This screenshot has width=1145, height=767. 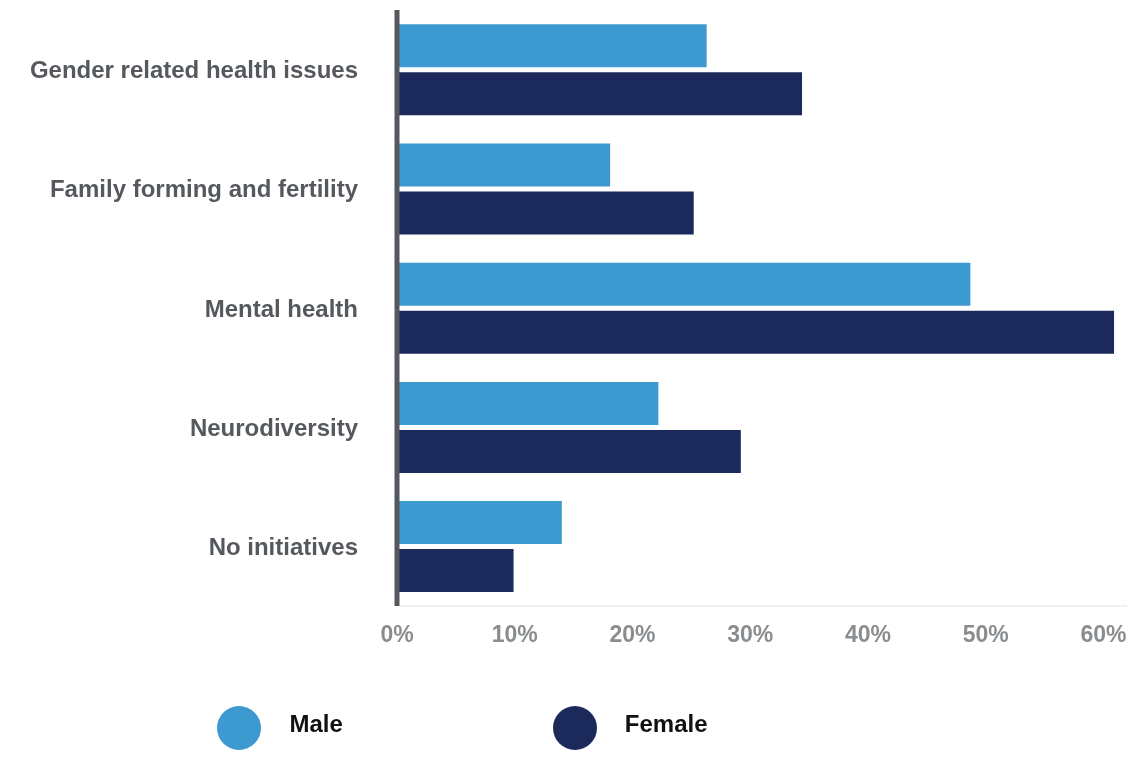 What do you see at coordinates (750, 634) in the screenshot?
I see `x-tick-label: 30%` at bounding box center [750, 634].